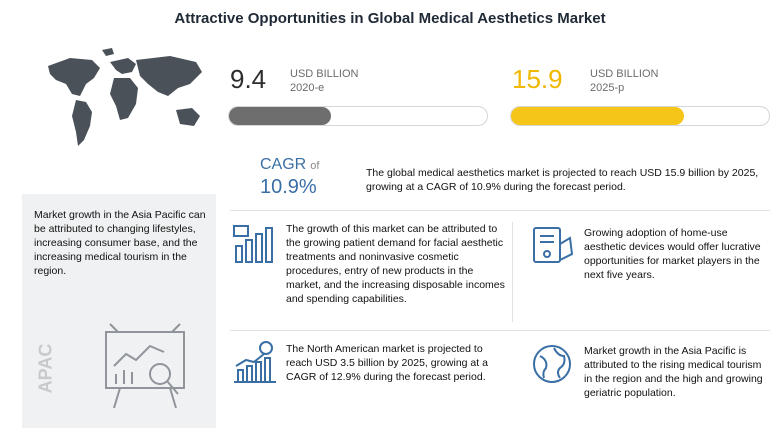 The width and height of the screenshot is (780, 440). I want to click on stat-2020-unit: USD BILLION, so click(324, 74).